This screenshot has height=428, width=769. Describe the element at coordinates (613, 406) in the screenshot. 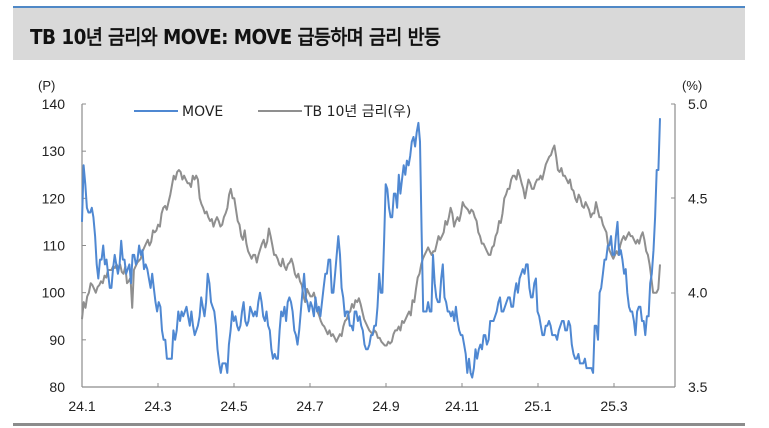

I see `x-axis-tick-label: 25.3` at that location.